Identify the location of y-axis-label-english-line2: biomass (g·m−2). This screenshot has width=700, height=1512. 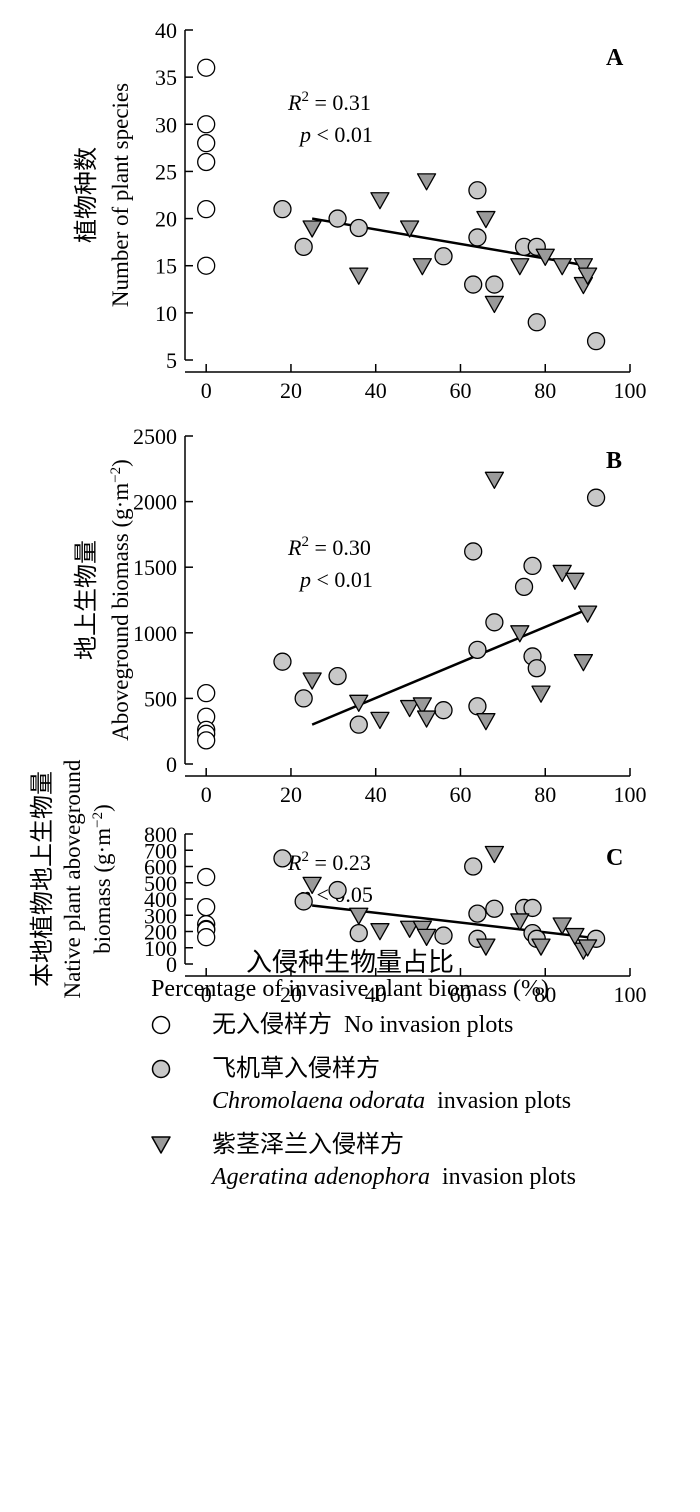
(102, 879).